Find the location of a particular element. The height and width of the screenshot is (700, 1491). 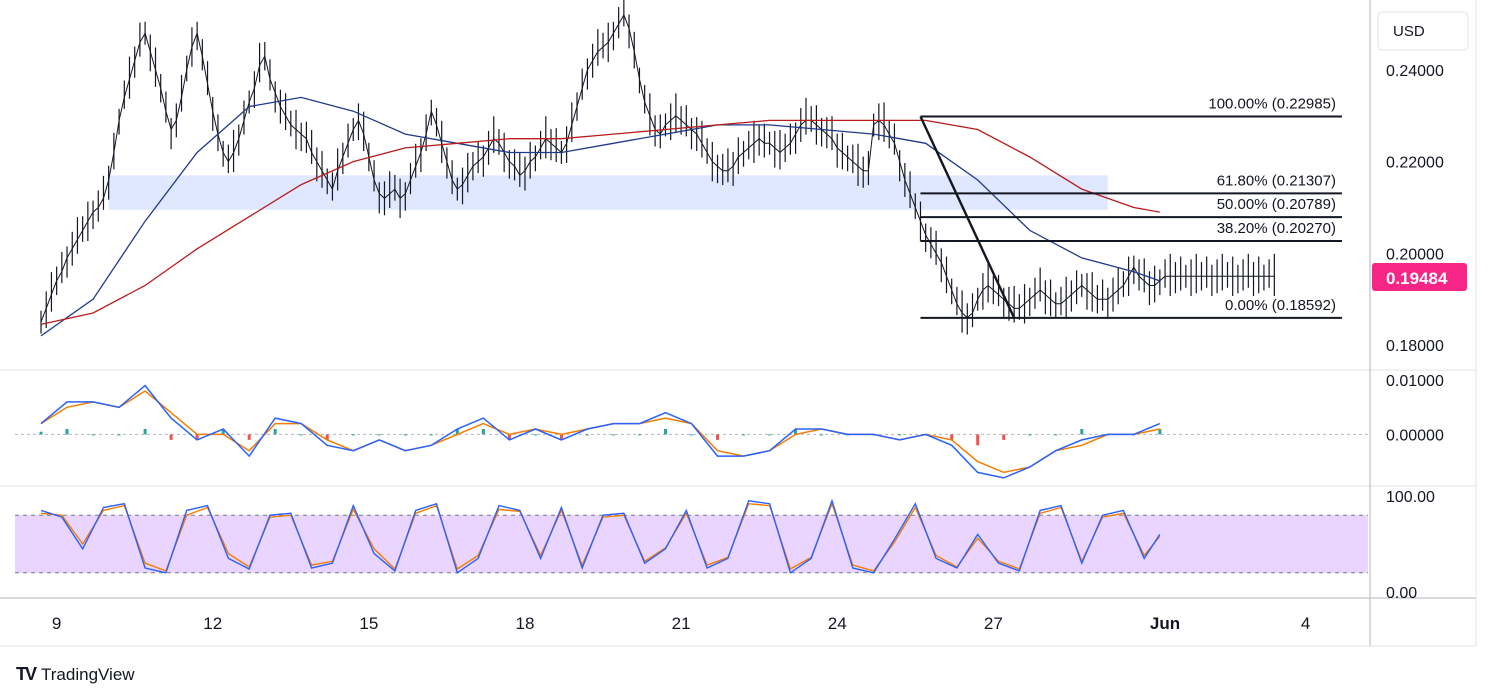

stochastic-pane is located at coordinates (691, 536).